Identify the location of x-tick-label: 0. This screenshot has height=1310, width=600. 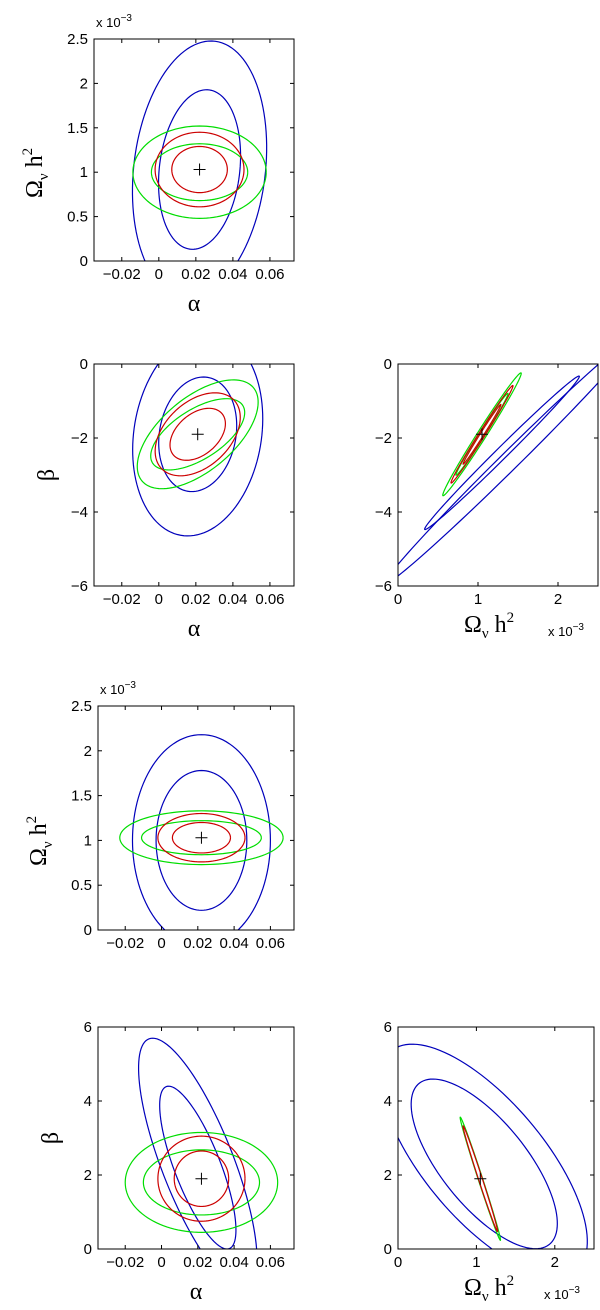
(159, 274).